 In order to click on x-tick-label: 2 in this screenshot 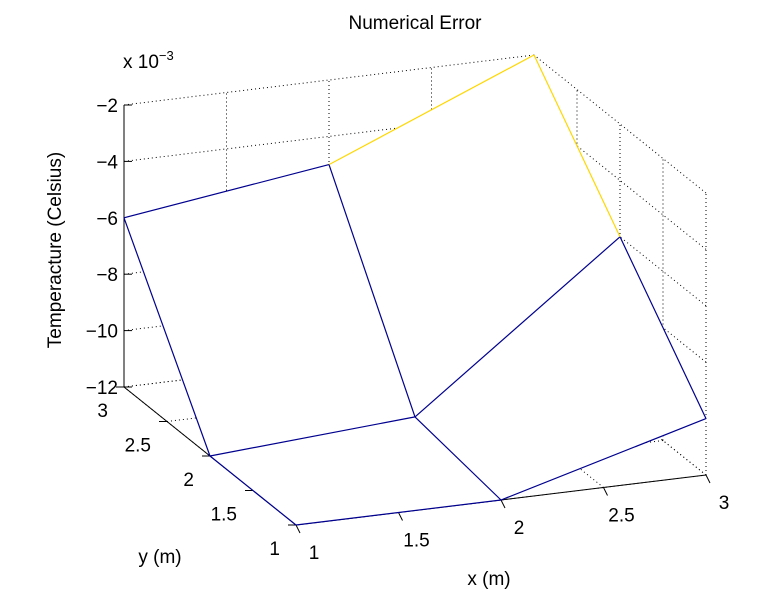, I will do `click(519, 528)`.